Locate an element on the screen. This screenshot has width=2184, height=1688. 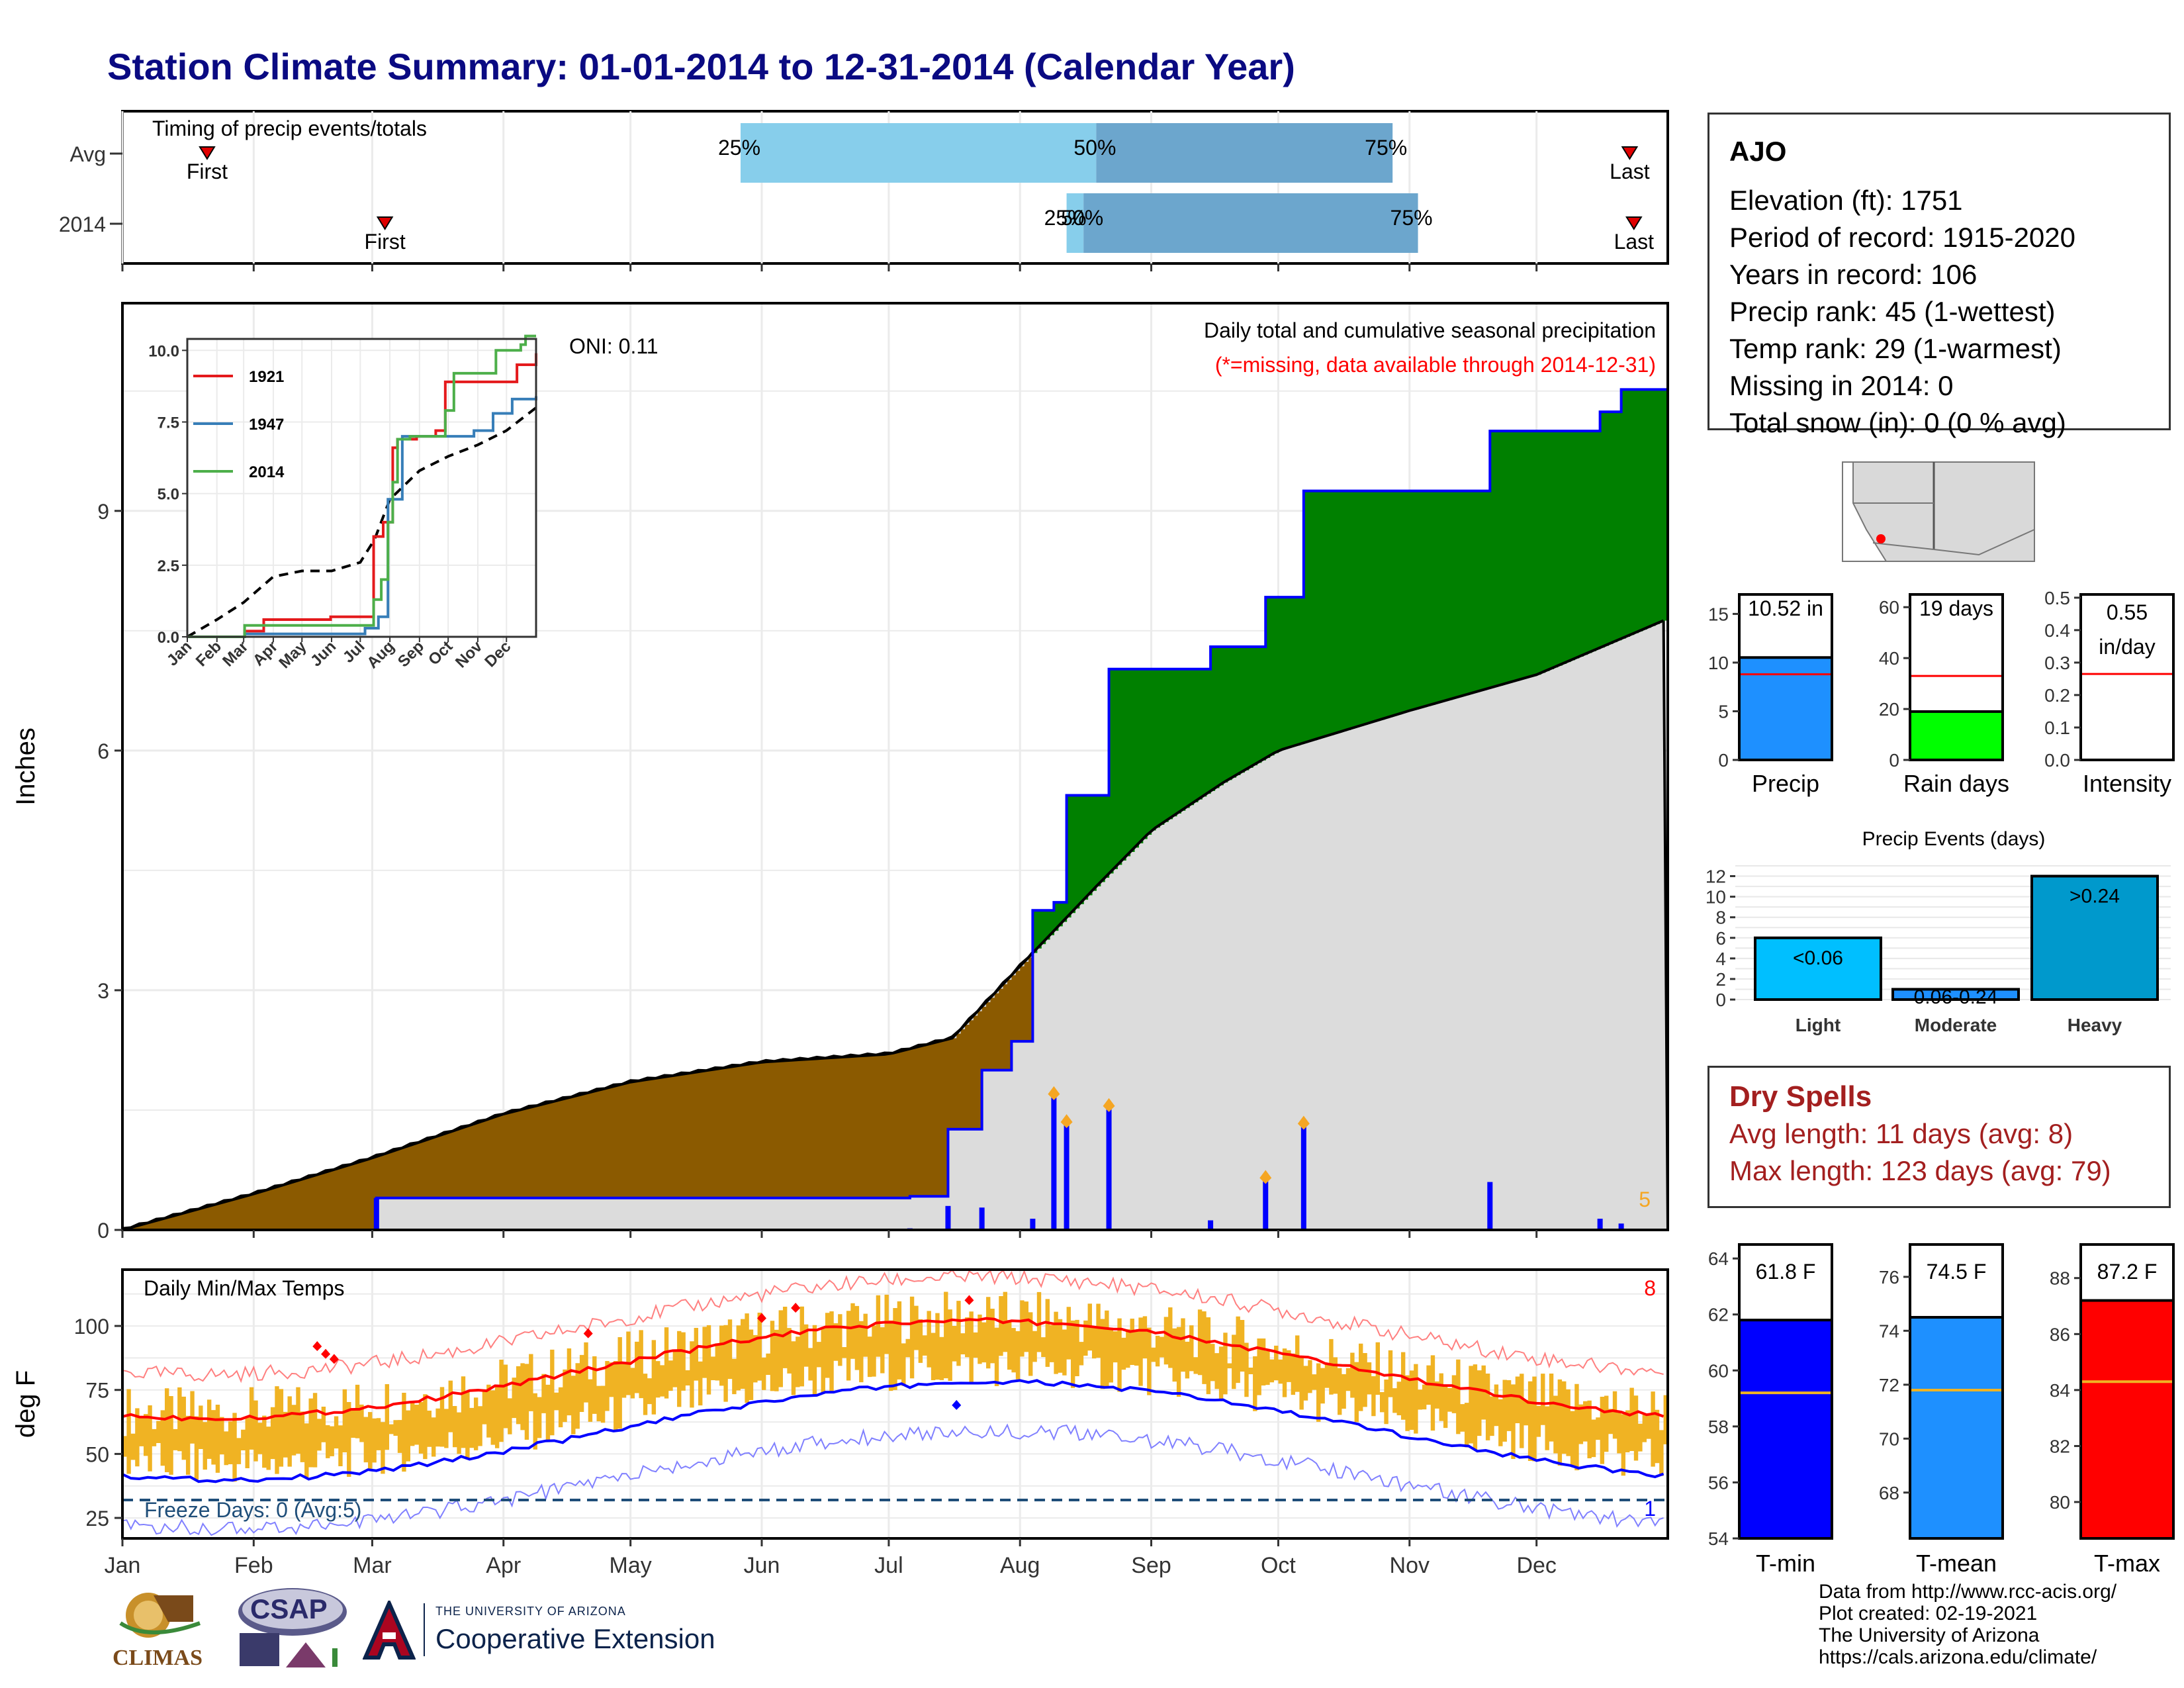
inset-ytick-label: 0.0 is located at coordinates (168, 638).